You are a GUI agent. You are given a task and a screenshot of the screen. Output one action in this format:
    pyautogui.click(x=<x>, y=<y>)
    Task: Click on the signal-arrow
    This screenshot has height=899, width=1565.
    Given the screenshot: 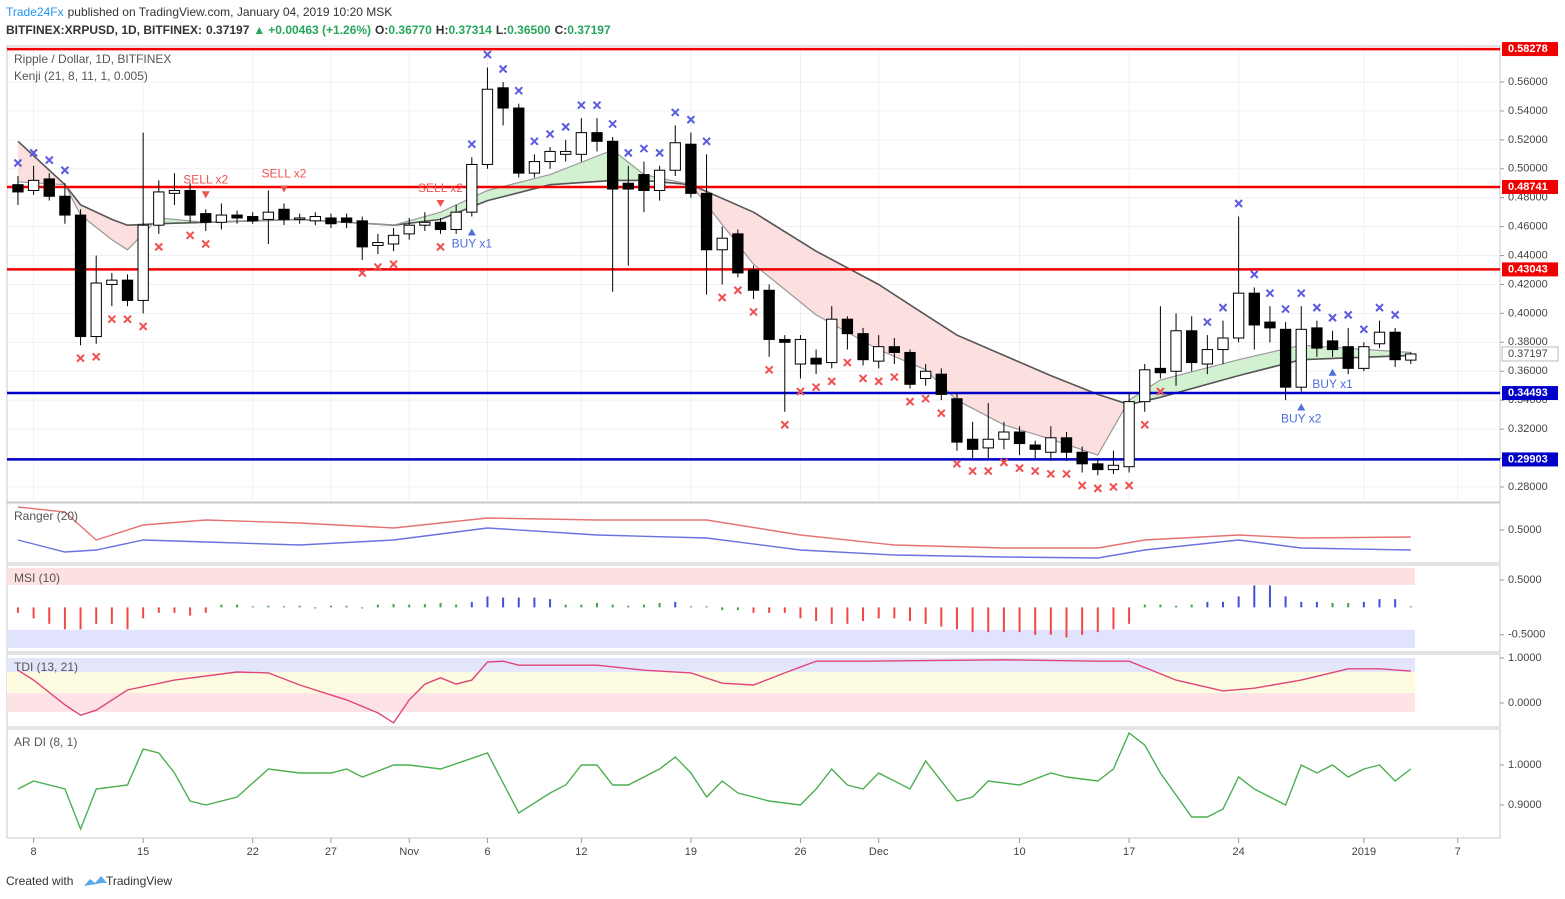 What is the action you would take?
    pyautogui.click(x=471, y=232)
    